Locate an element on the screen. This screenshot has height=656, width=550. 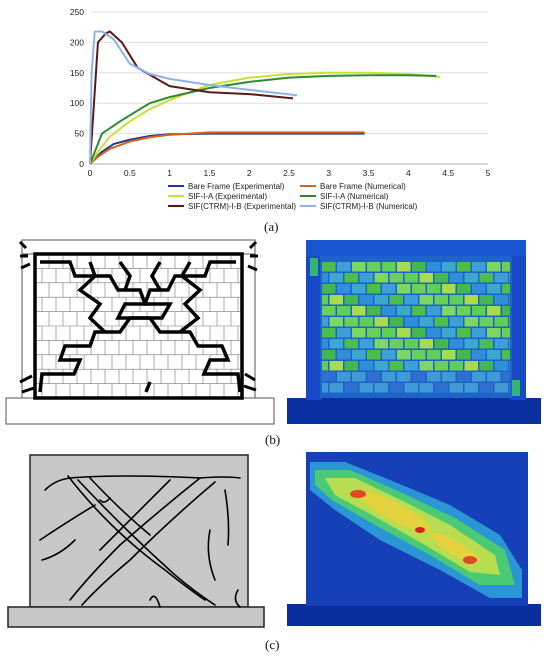
y-tick-label: 0 is located at coordinates (81, 164).